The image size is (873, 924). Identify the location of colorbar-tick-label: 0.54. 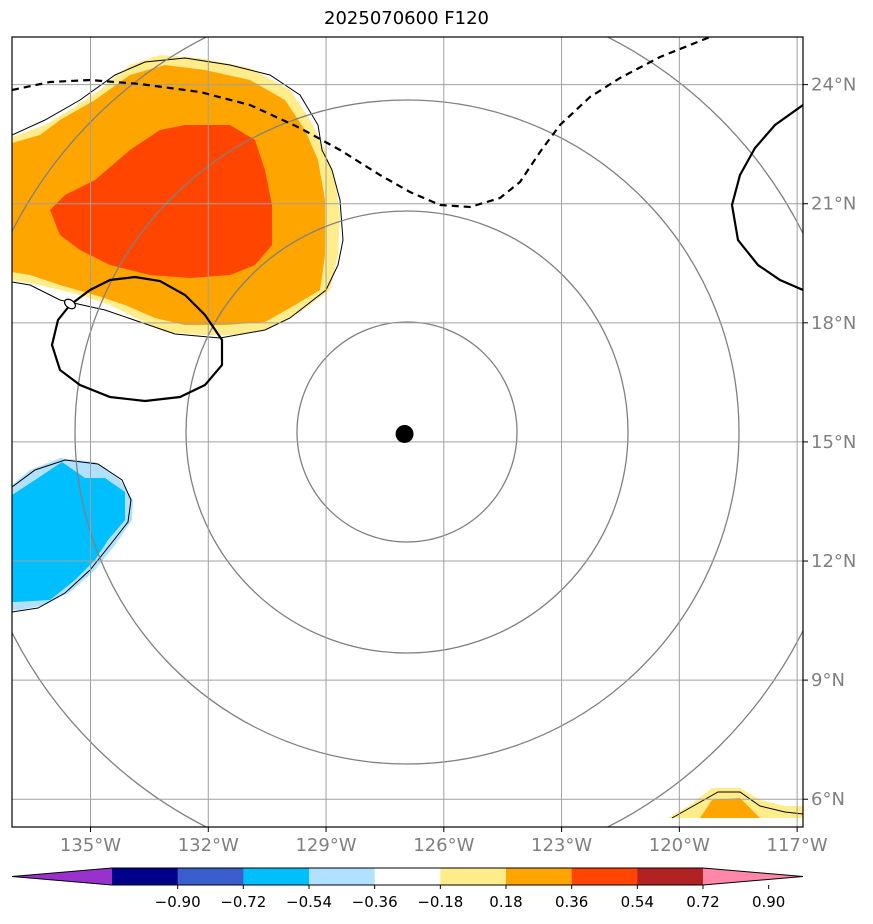
(637, 902).